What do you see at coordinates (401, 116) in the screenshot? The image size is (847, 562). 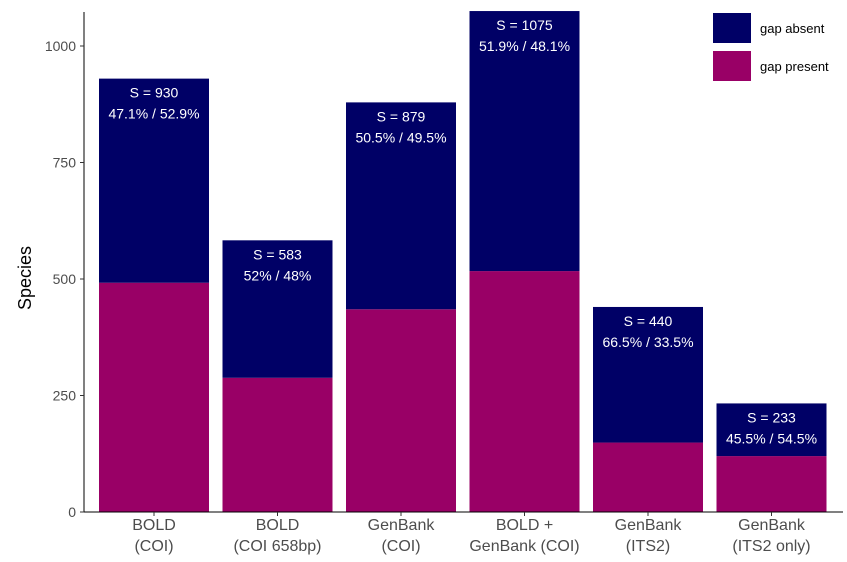 I see `bar-data-label: S = 879` at bounding box center [401, 116].